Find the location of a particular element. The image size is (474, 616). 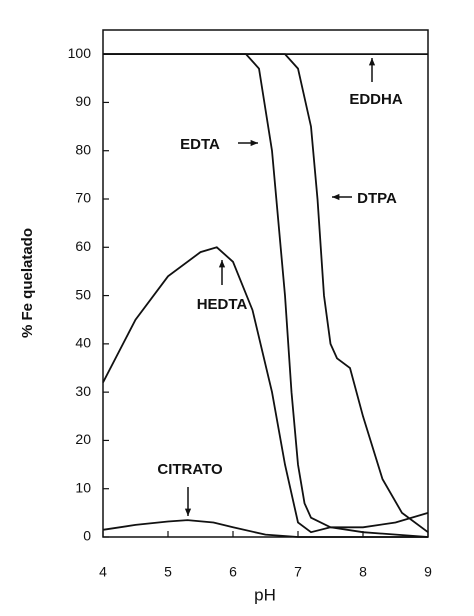

series-label: DTPA is located at coordinates (377, 198).